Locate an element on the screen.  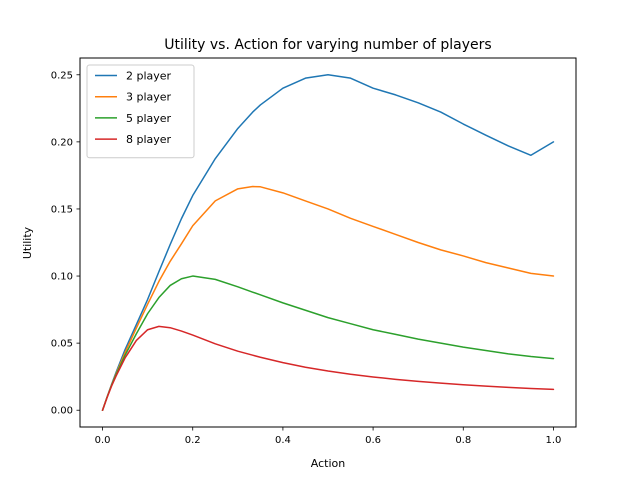
y-tick-label: 0.25 is located at coordinates (62, 75).